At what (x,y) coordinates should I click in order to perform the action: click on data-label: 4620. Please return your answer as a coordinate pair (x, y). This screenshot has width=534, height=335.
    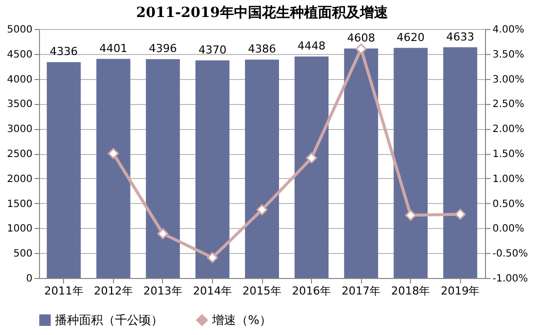
    Looking at the image, I should click on (410, 37).